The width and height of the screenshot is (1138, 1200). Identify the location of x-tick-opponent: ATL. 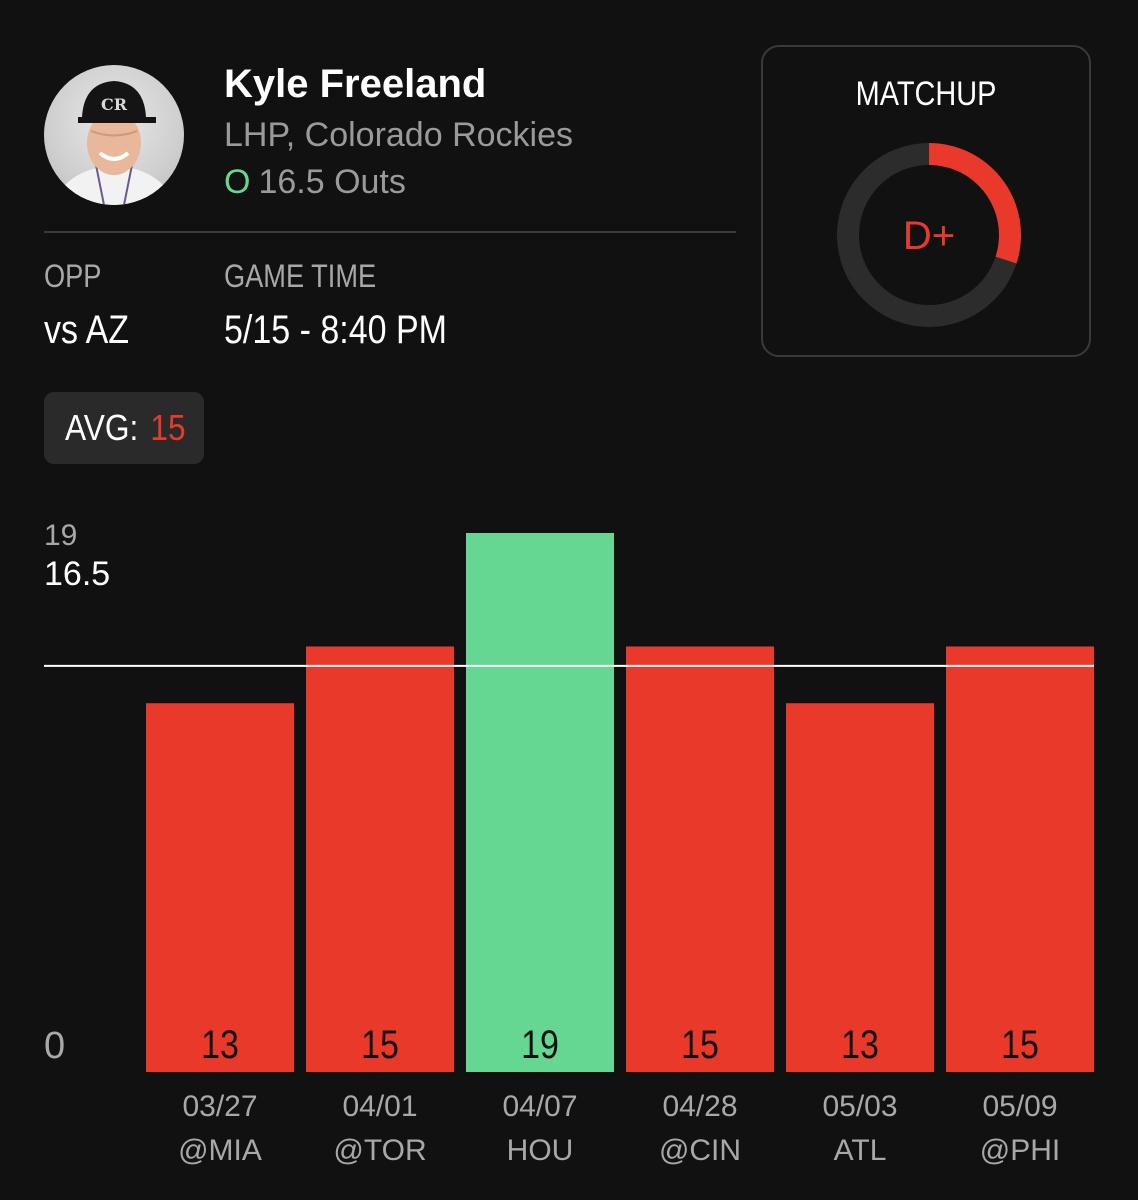
(860, 1150).